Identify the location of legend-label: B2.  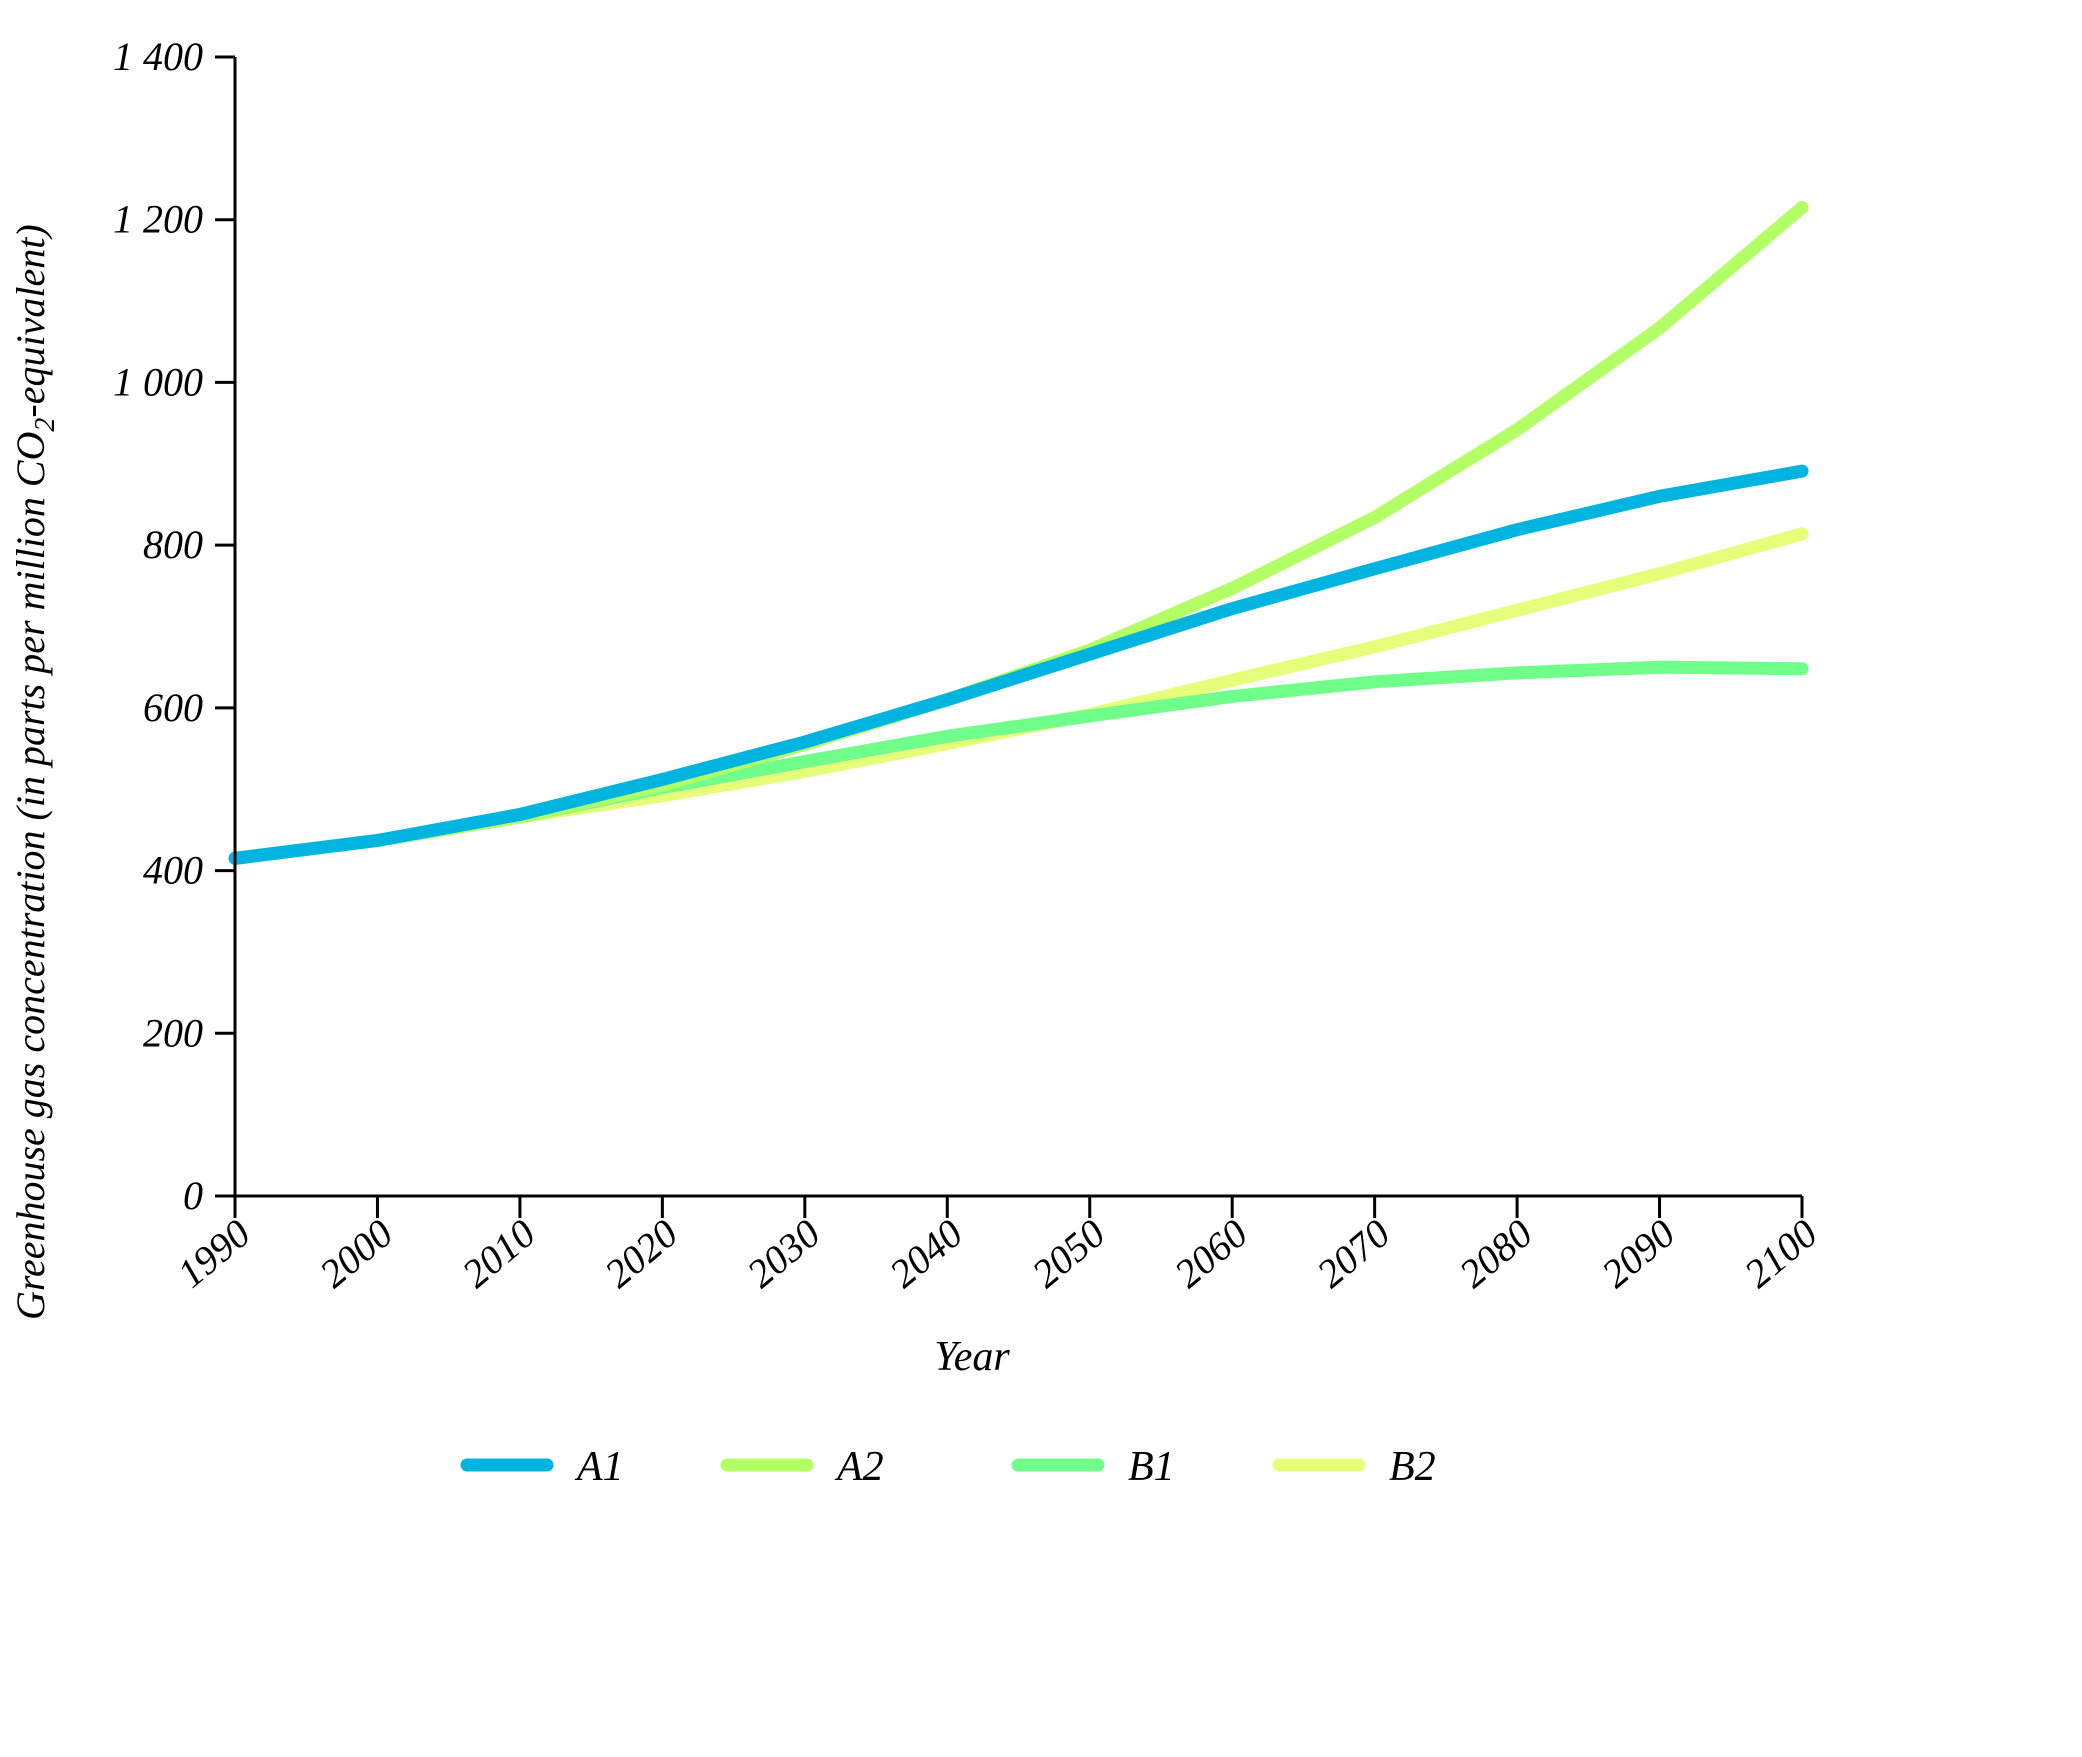
(1412, 1467).